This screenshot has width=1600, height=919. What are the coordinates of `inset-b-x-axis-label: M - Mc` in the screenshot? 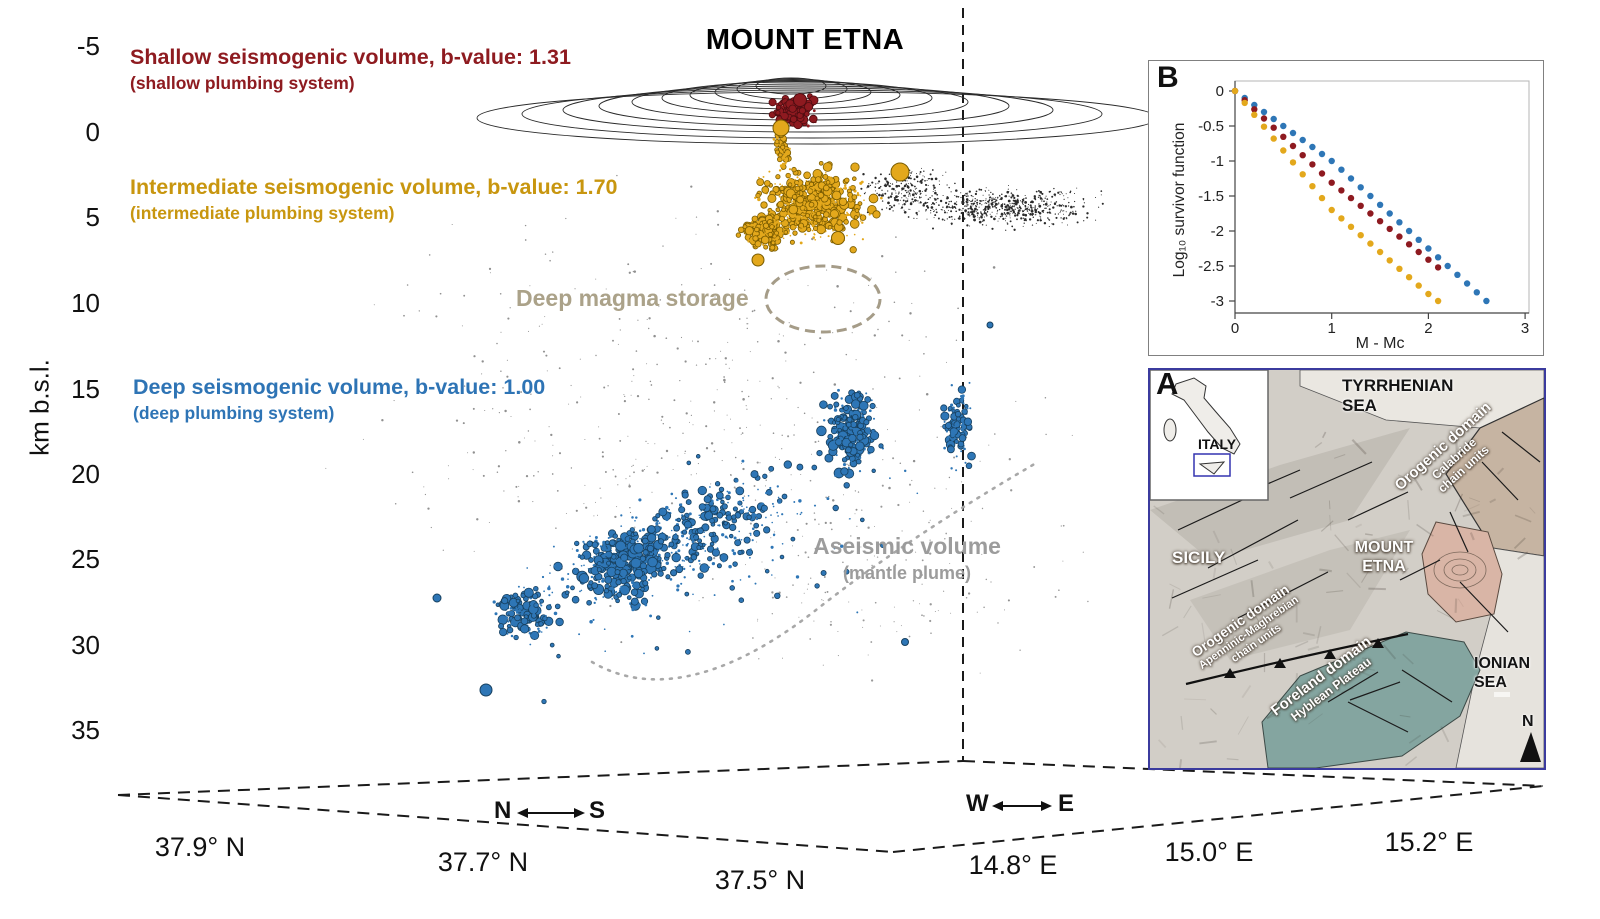 It's located at (1380, 343).